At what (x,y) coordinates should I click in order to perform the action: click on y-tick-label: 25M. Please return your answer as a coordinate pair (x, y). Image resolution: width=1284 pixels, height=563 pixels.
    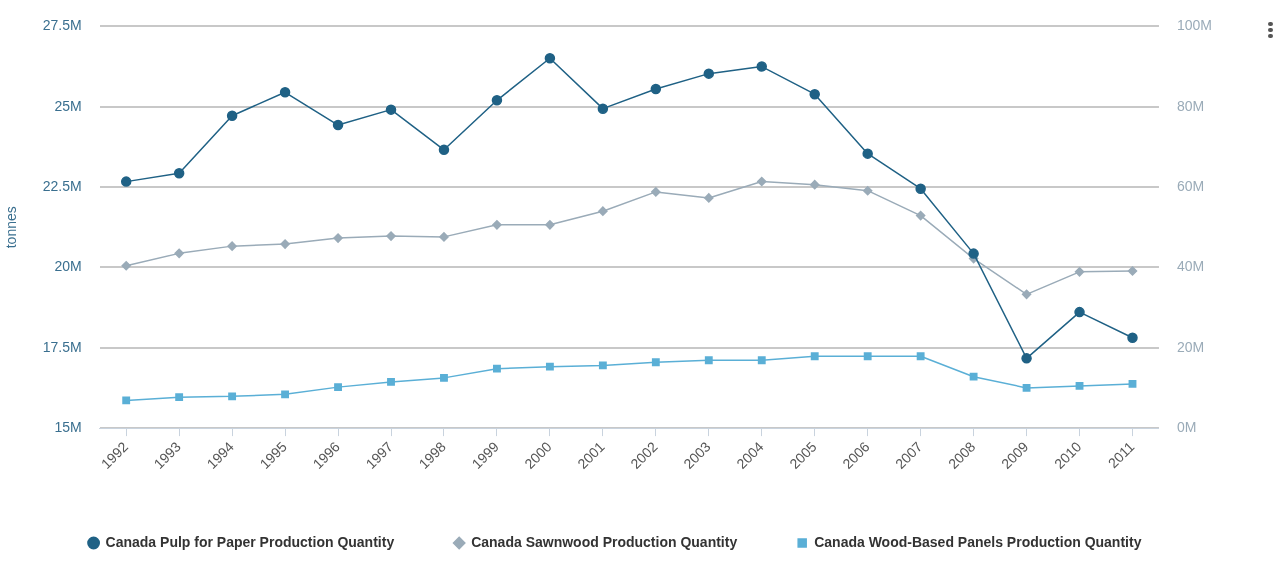
    Looking at the image, I should click on (68, 105).